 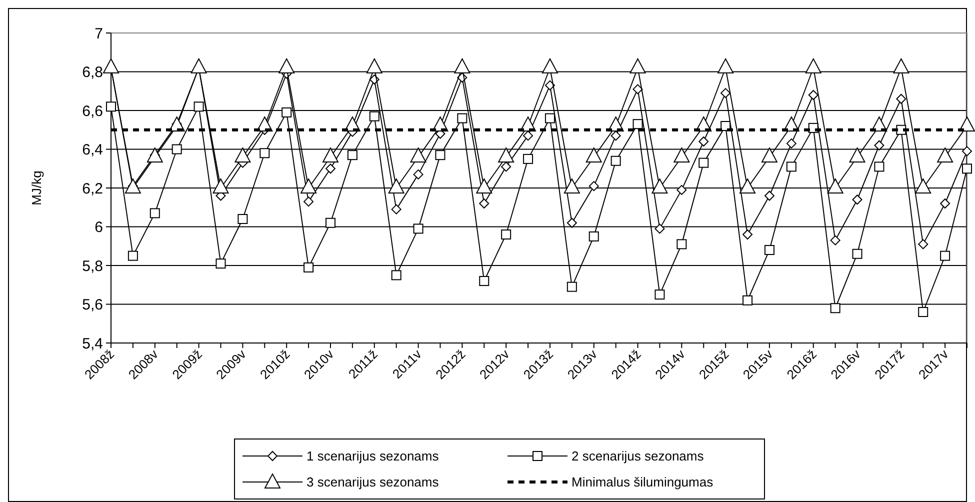 I want to click on legend-label: 3 scenarijus sezonams, so click(x=373, y=482).